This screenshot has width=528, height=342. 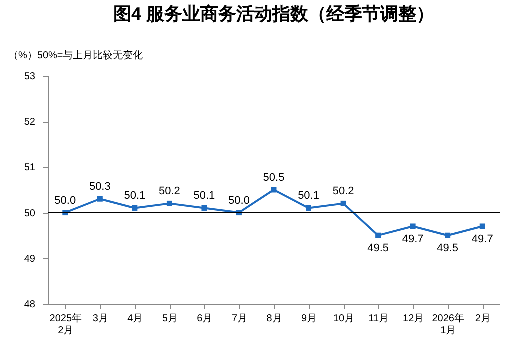 What do you see at coordinates (274, 178) in the screenshot?
I see `data-label: 50.5` at bounding box center [274, 178].